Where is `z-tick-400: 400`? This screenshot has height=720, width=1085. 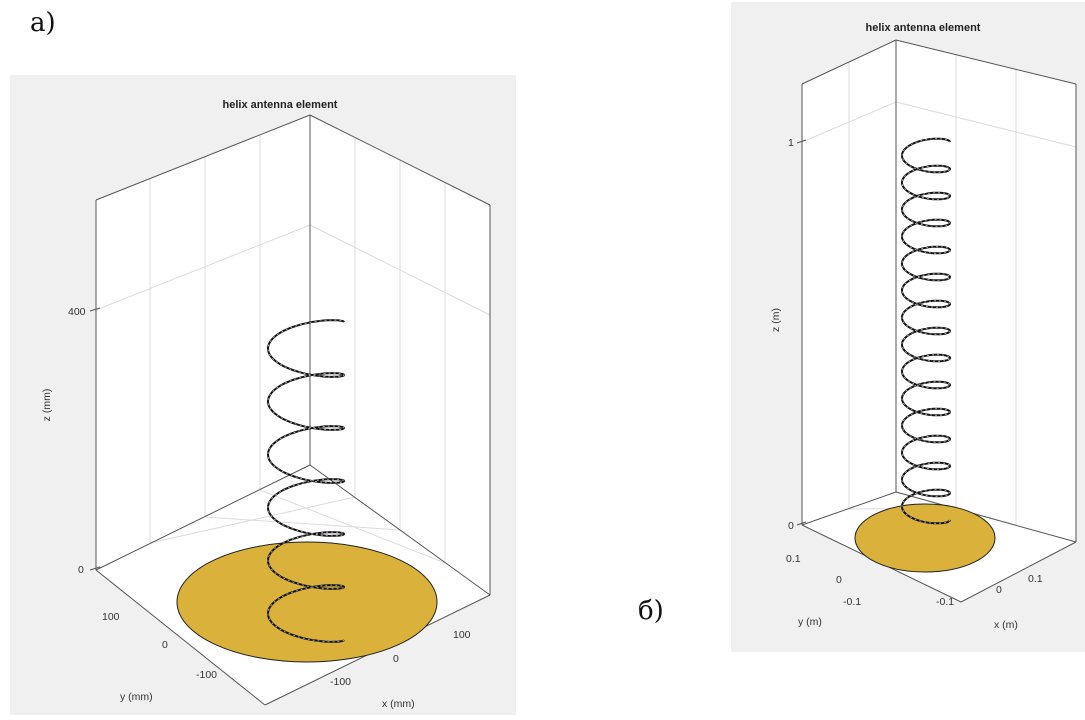
z-tick-400: 400 is located at coordinates (77, 312).